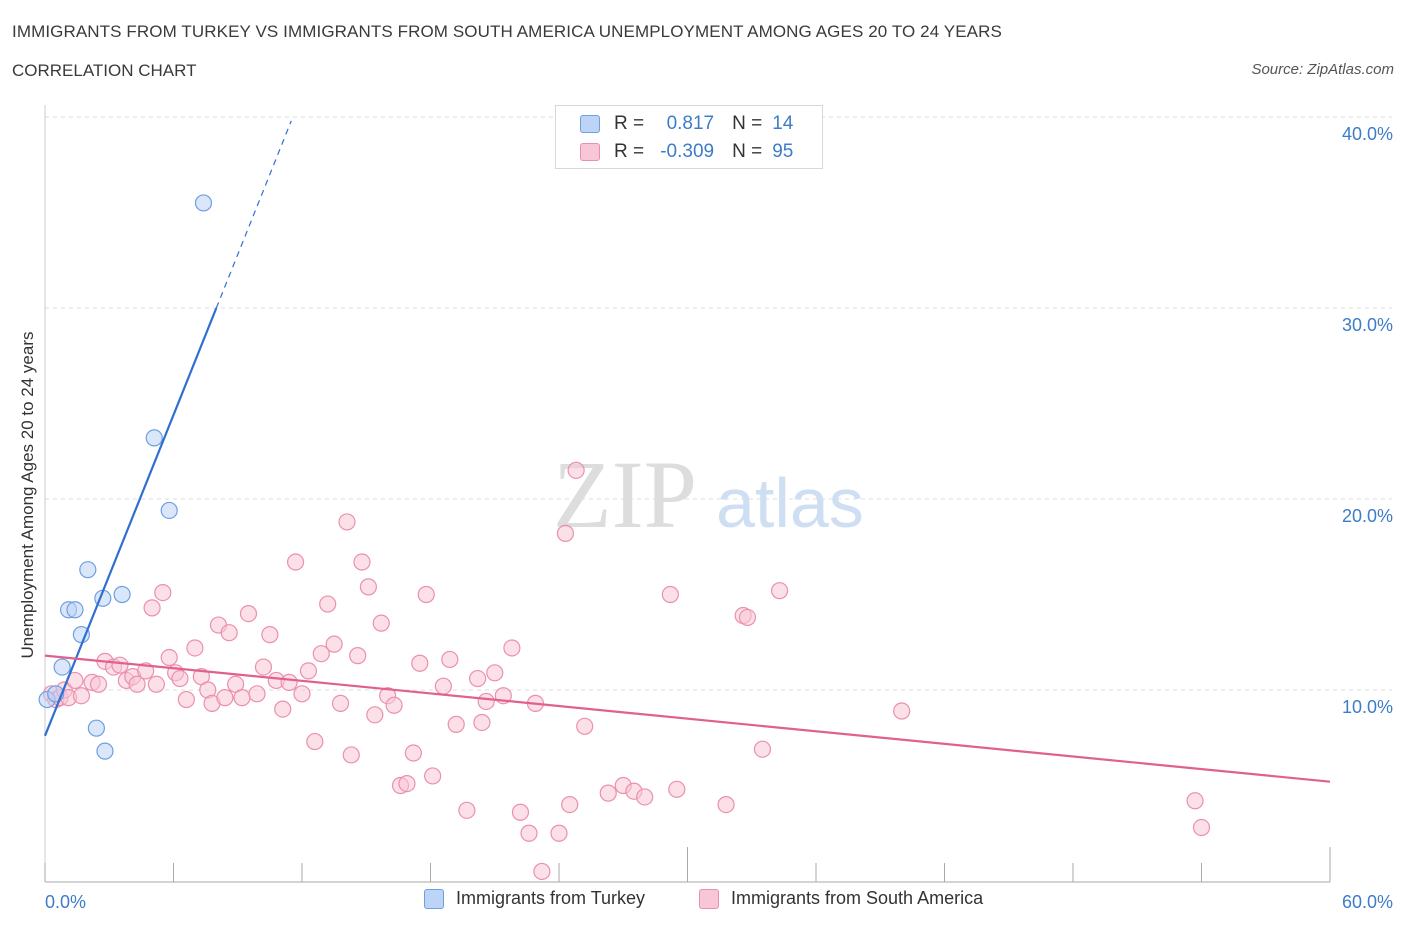 The image size is (1406, 930). I want to click on legend-row-turkey: R = 0.817 N = 14, so click(686, 124).